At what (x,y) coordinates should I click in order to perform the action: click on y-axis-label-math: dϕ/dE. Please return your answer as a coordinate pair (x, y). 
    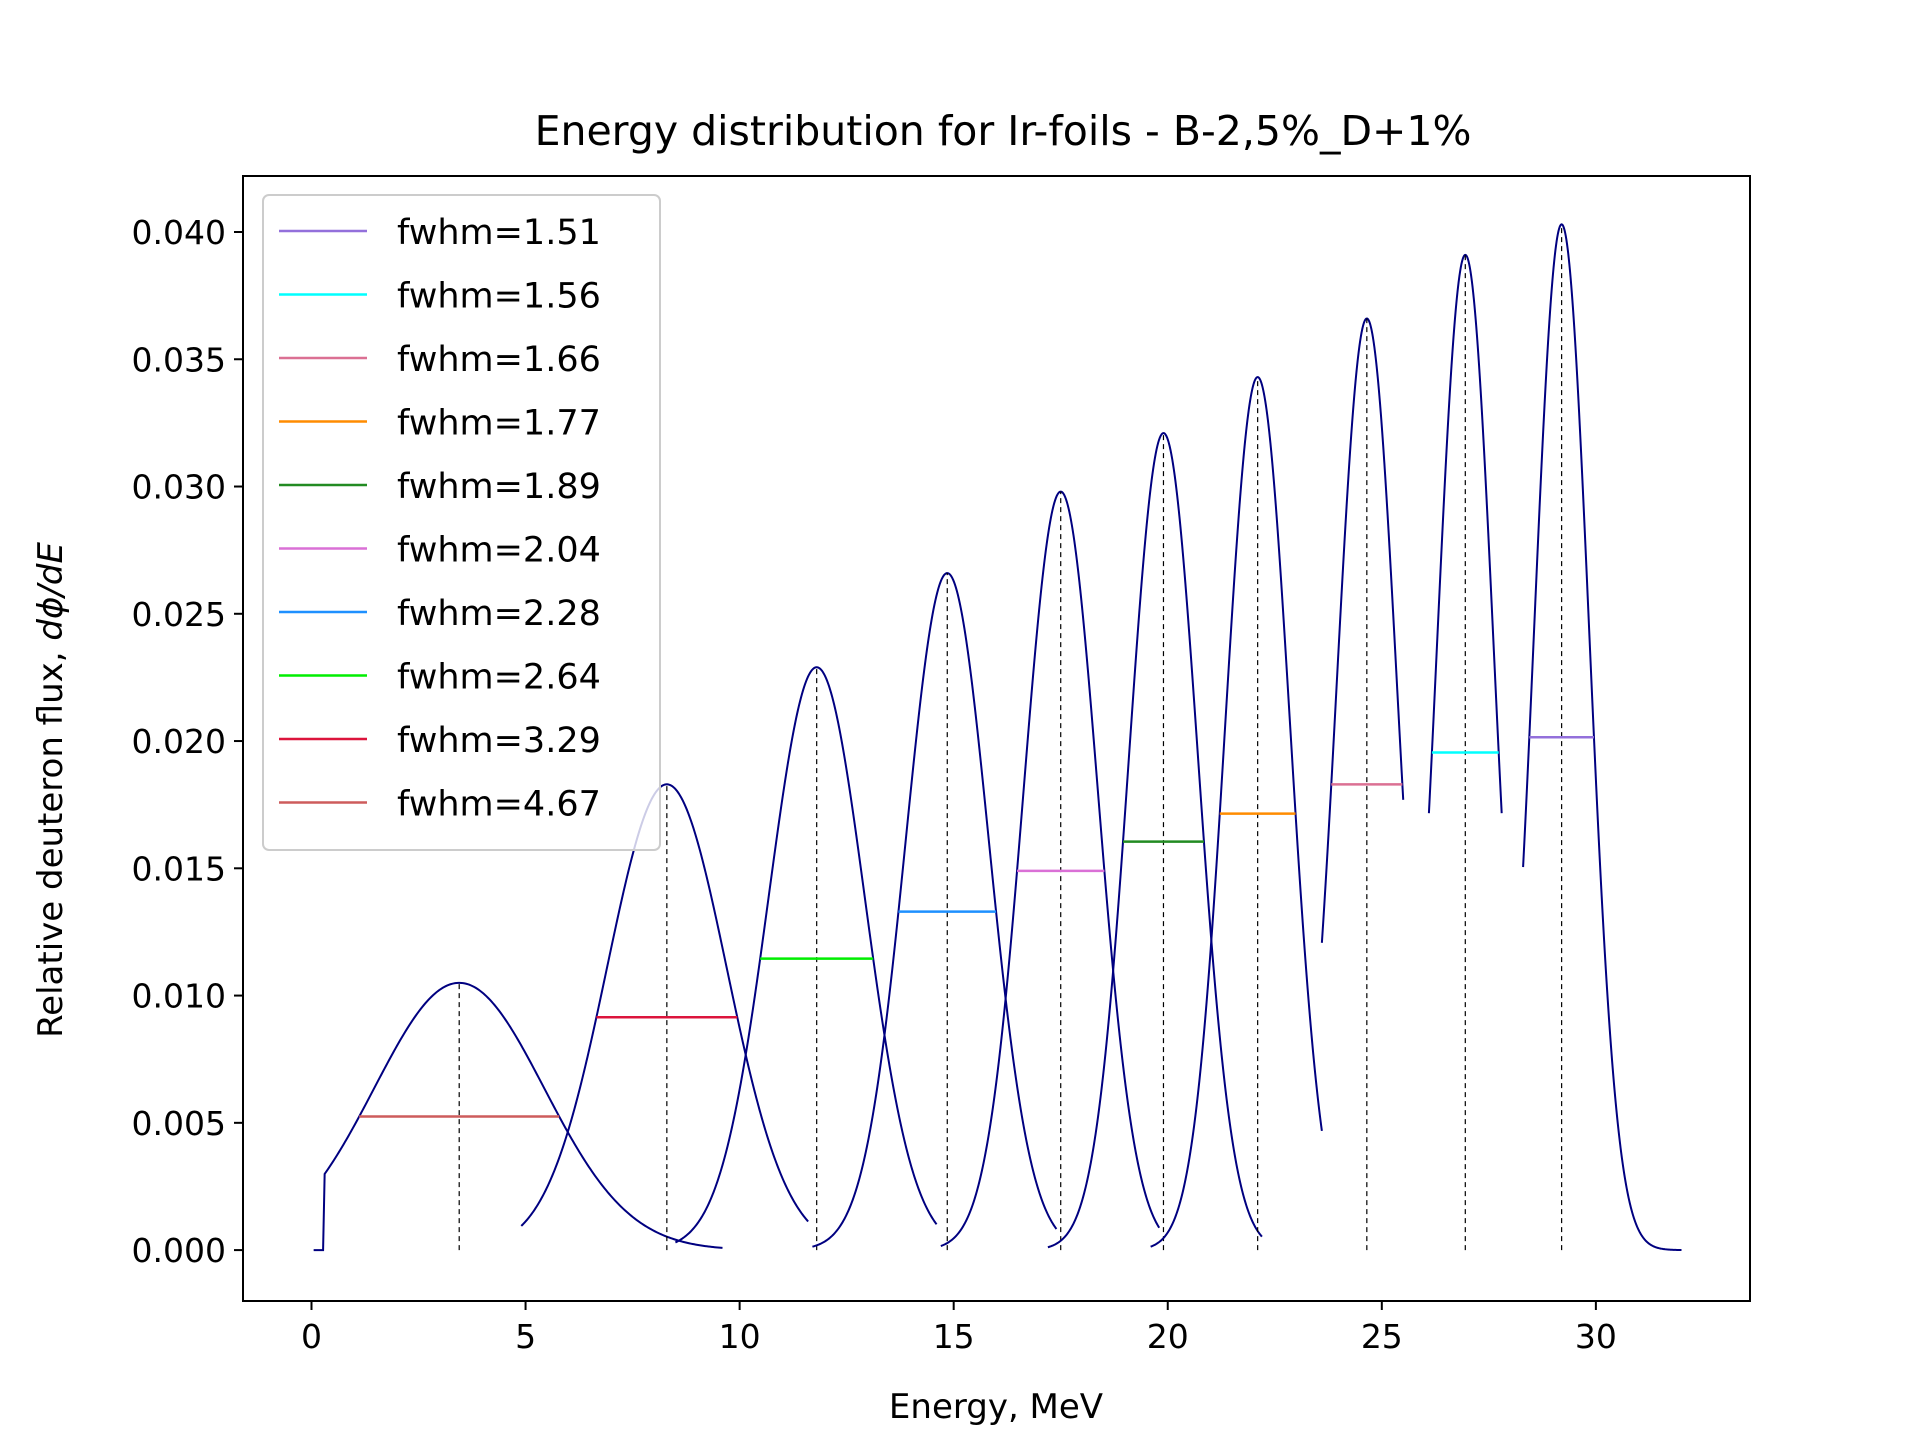
    Looking at the image, I should click on (51, 591).